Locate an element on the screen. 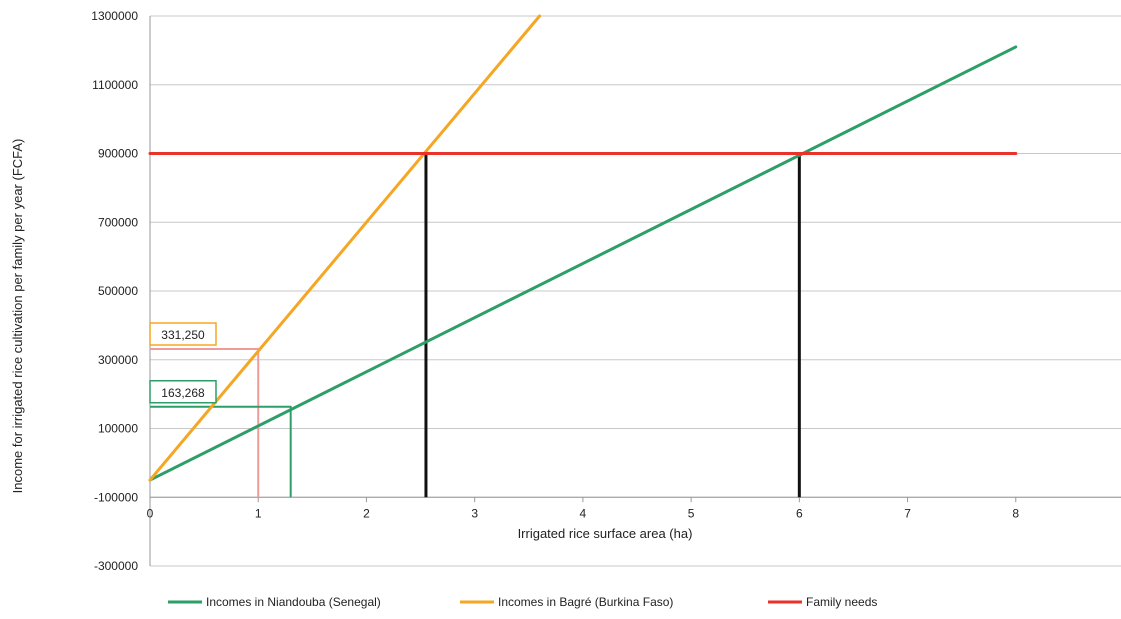 This screenshot has width=1121, height=619. y-tick-label: 1300000 is located at coordinates (114, 16).